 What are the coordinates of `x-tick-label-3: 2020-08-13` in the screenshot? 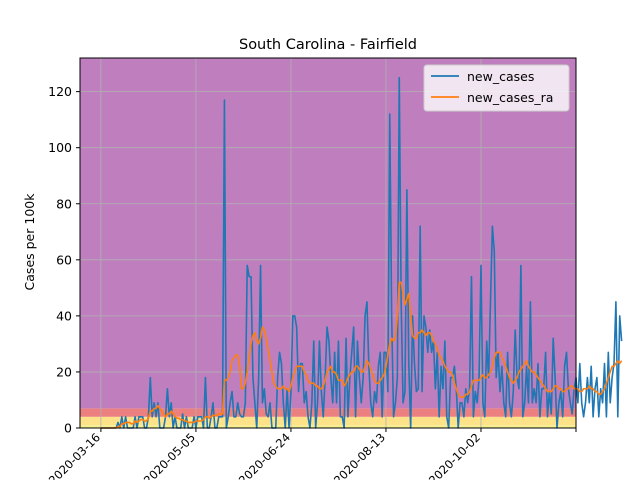 It's located at (359, 455).